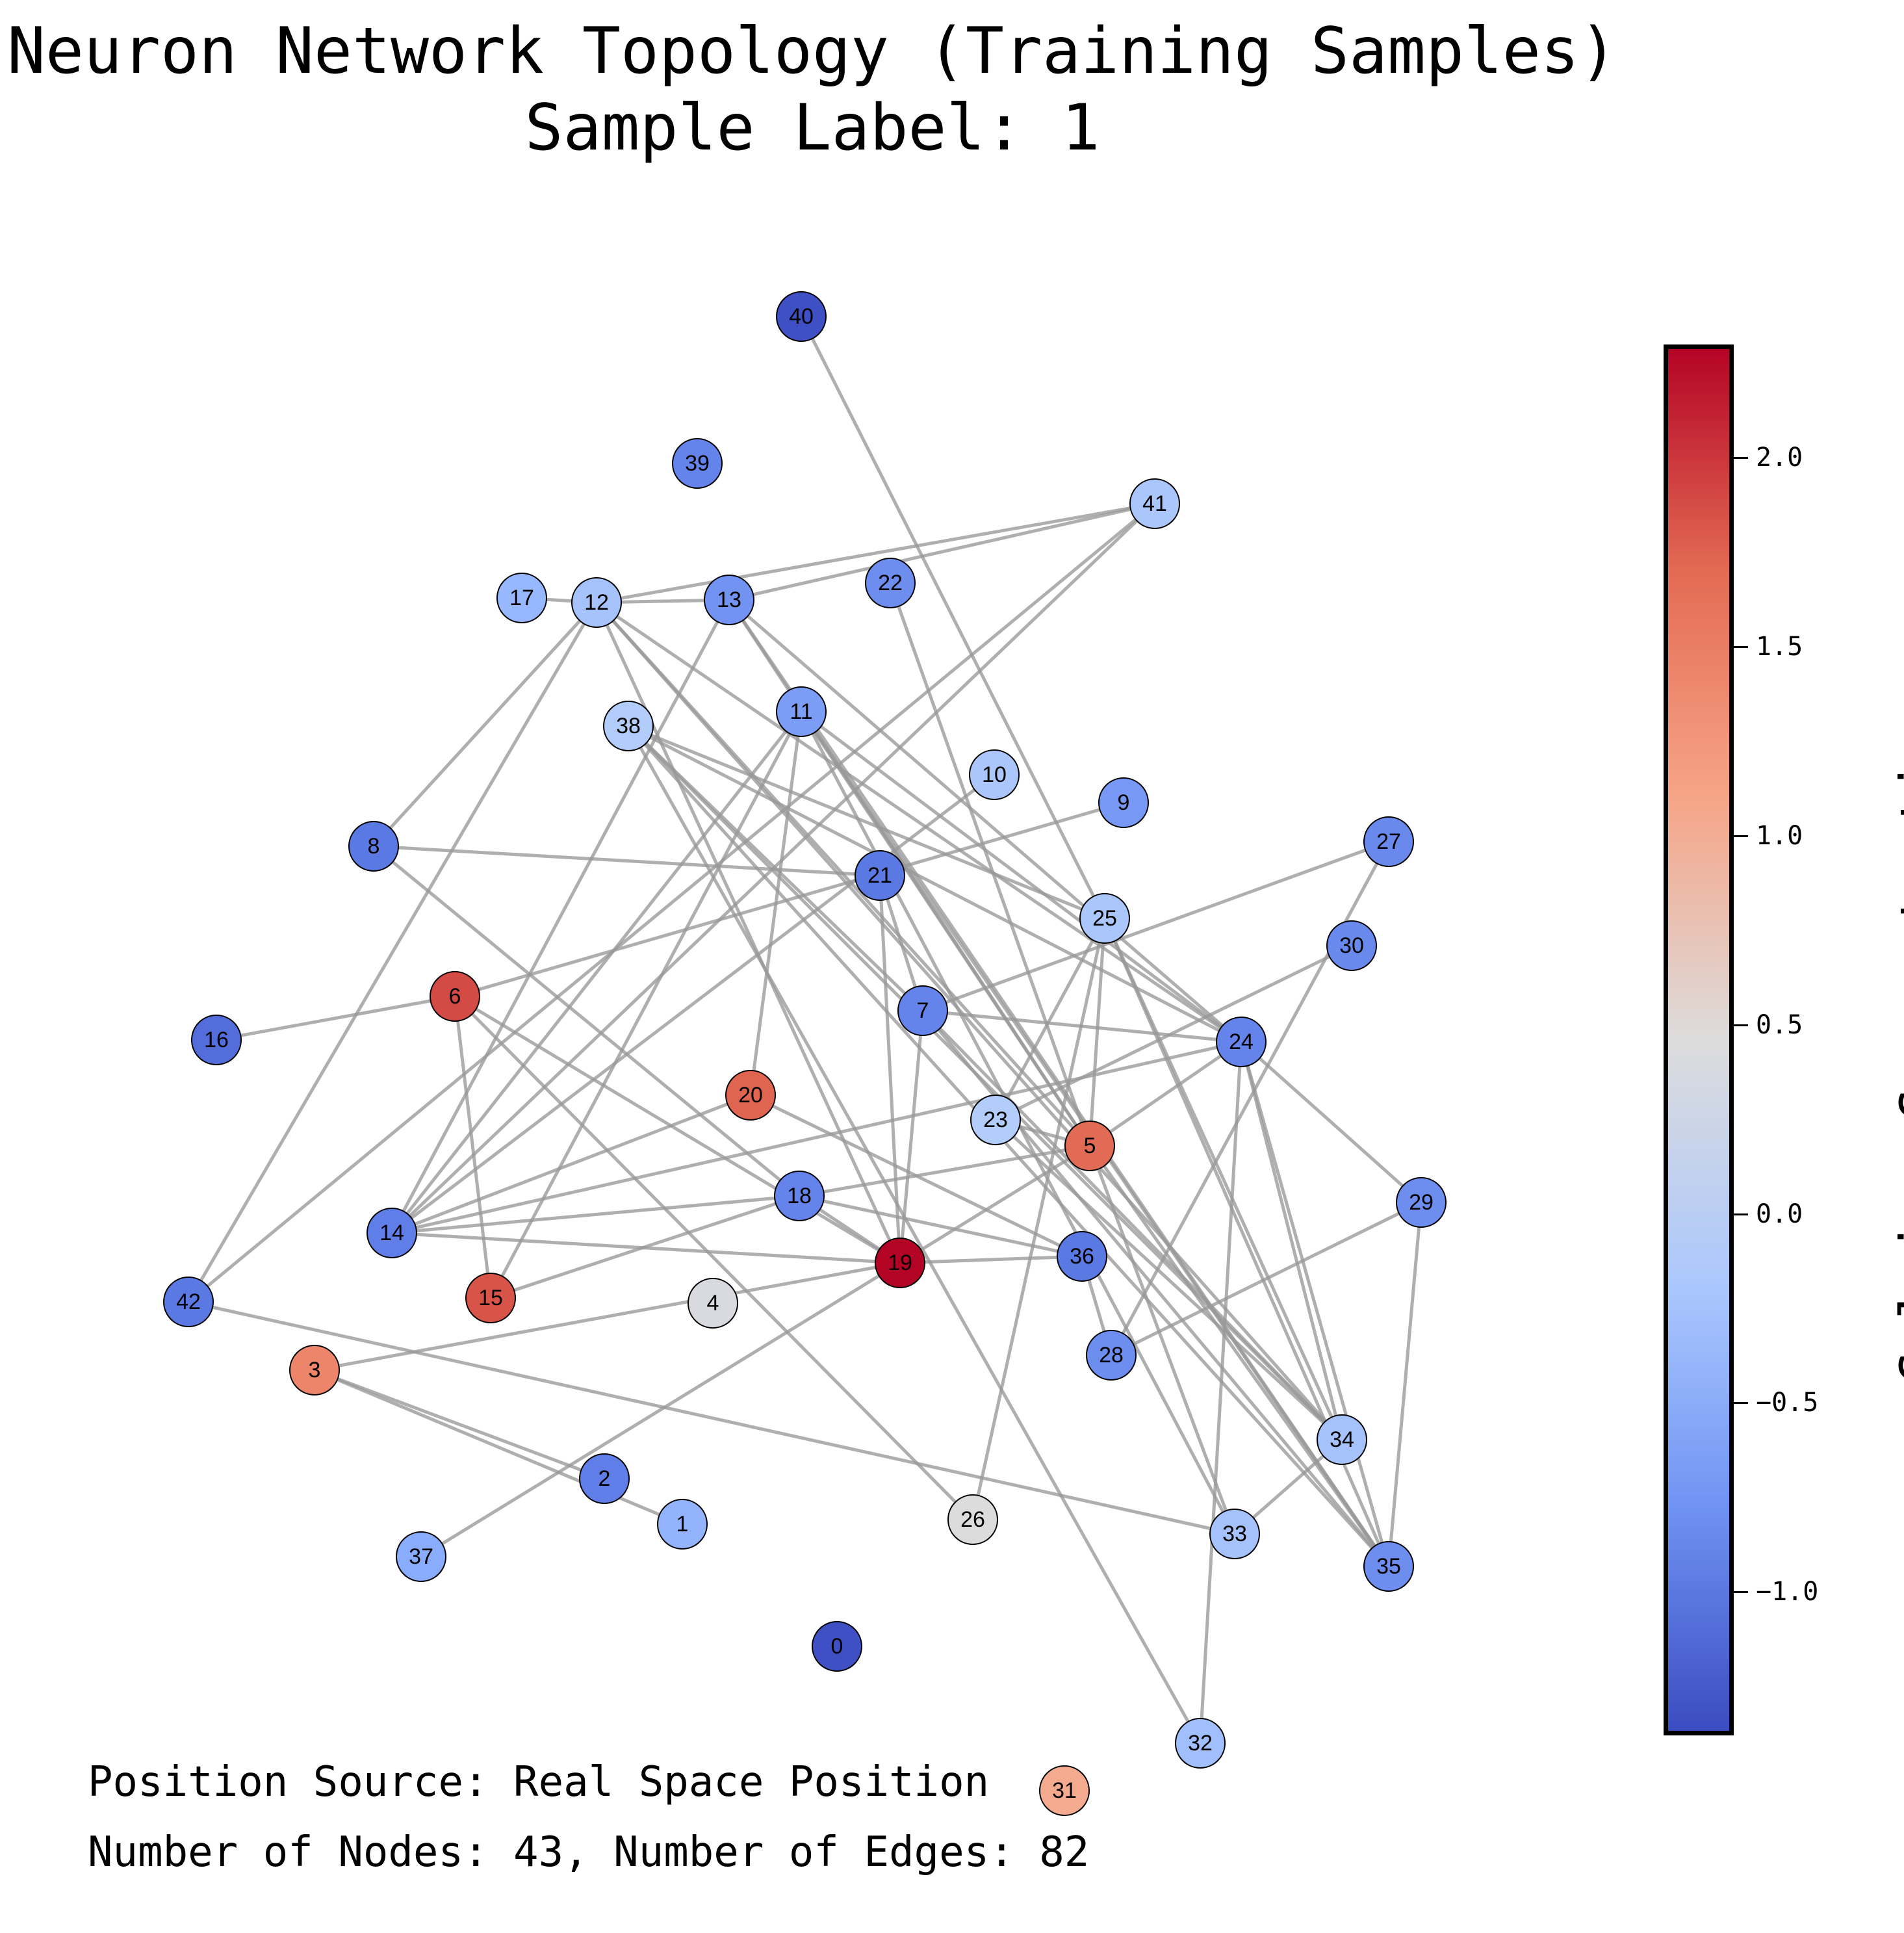 Image resolution: width=1904 pixels, height=1933 pixels. I want to click on node-3: 3, so click(315, 1370).